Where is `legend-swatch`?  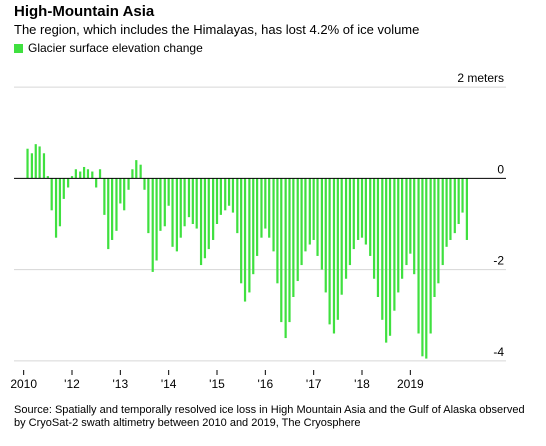
legend-swatch is located at coordinates (18, 48).